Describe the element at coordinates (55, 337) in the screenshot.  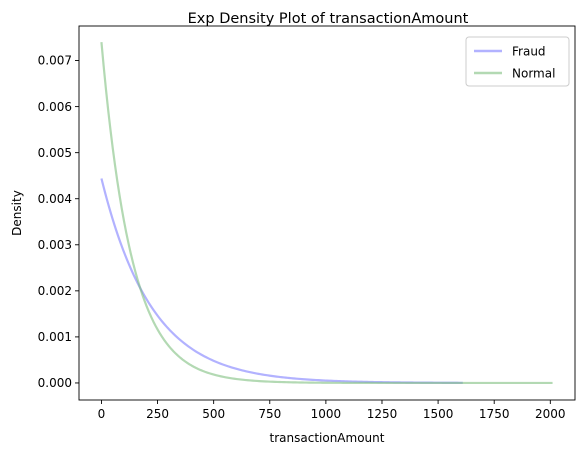
I see `y-tick-label: 0.001` at that location.